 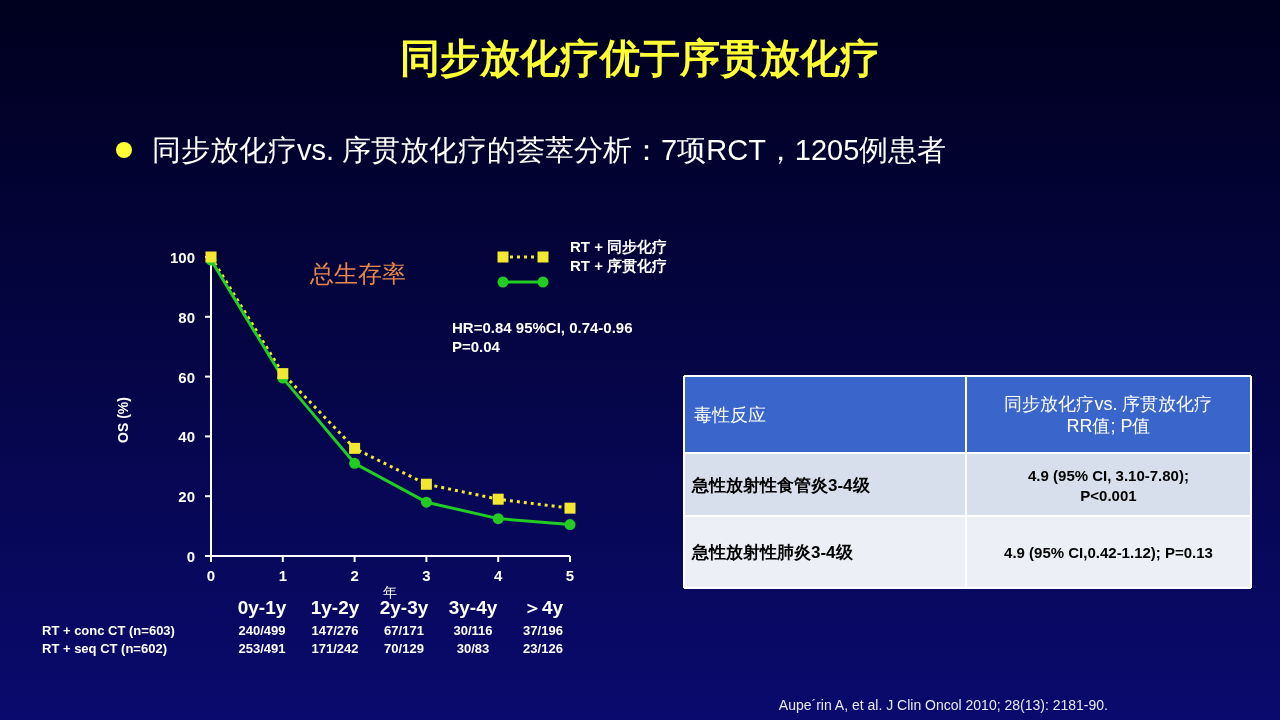 What do you see at coordinates (282, 575) in the screenshot?
I see `x-tick-label: 1` at bounding box center [282, 575].